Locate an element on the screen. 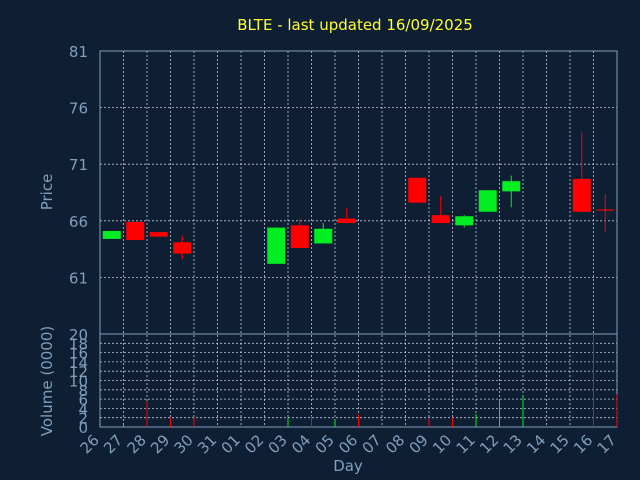  volume-tick-label: 2 is located at coordinates (83, 419).